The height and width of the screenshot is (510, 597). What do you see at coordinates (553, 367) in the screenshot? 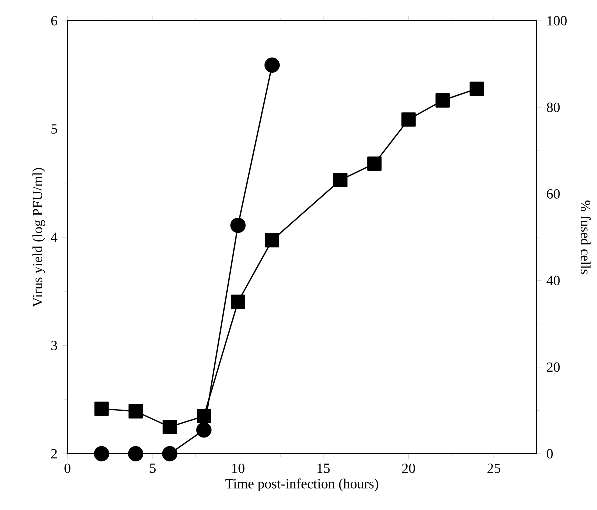
I see `y2-tick-label: 20` at bounding box center [553, 367].